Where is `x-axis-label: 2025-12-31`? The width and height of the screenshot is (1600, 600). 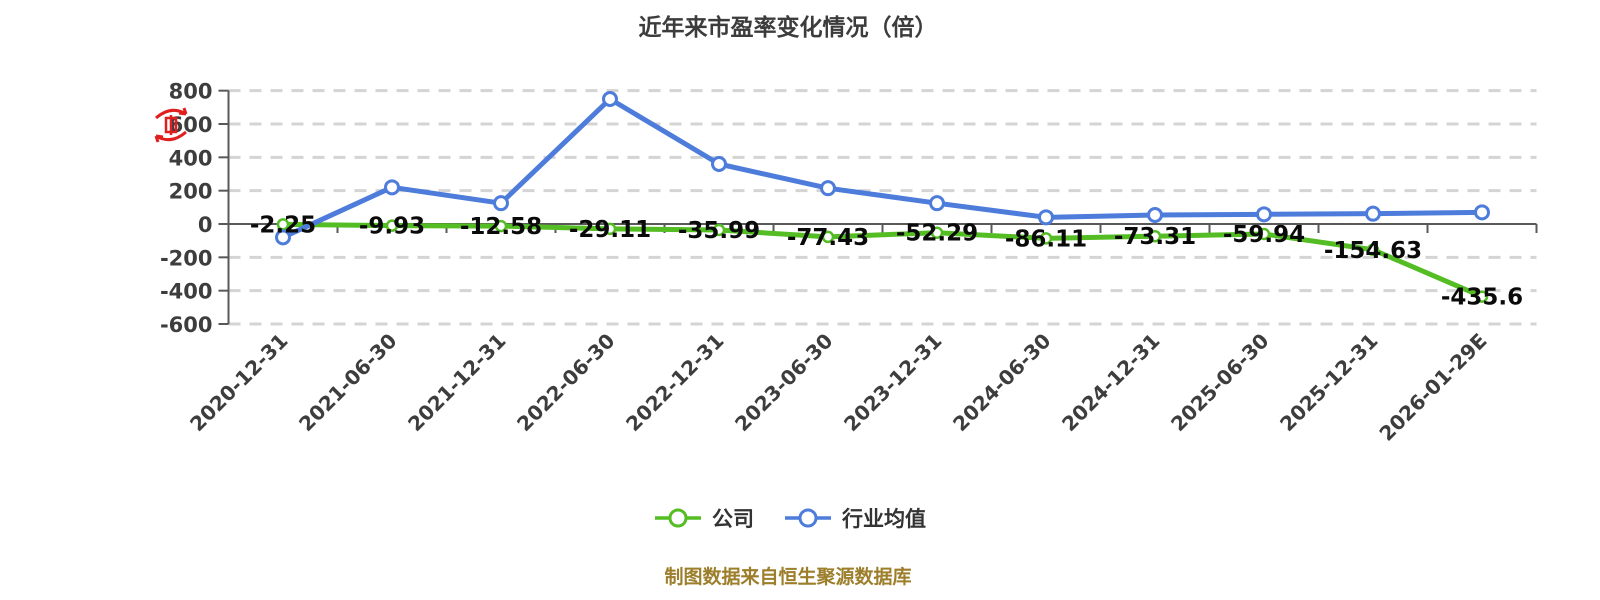 x-axis-label: 2025-12-31 is located at coordinates (1328, 382).